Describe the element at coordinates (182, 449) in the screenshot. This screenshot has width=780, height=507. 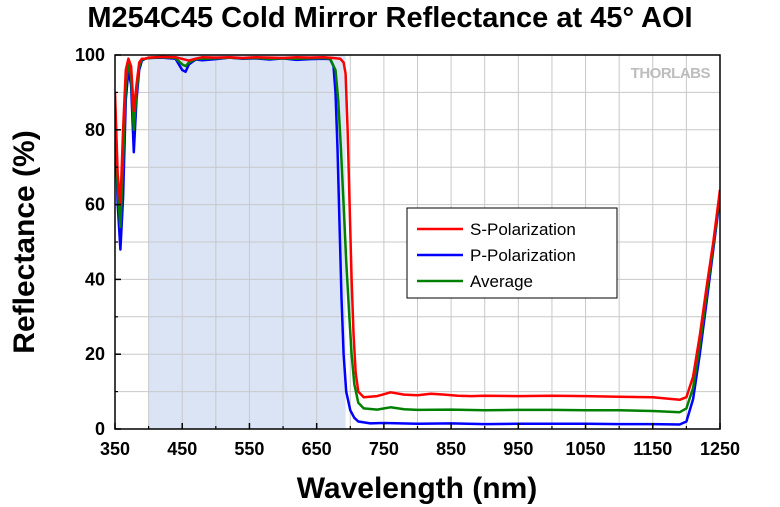
I see `x-tick-label: 450` at that location.